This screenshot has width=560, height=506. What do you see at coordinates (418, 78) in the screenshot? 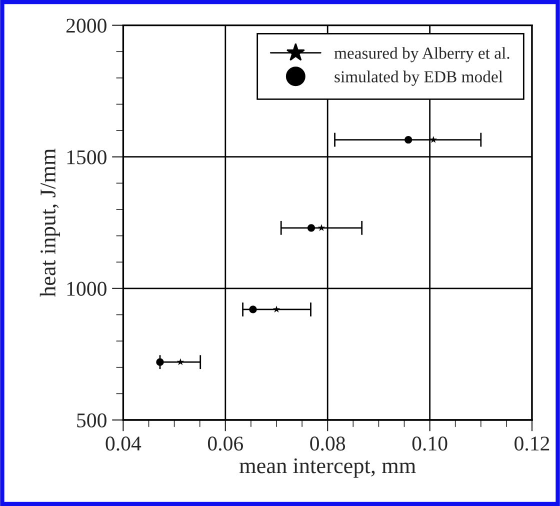
I see `legend-label: simulated by EDB model` at bounding box center [418, 78].